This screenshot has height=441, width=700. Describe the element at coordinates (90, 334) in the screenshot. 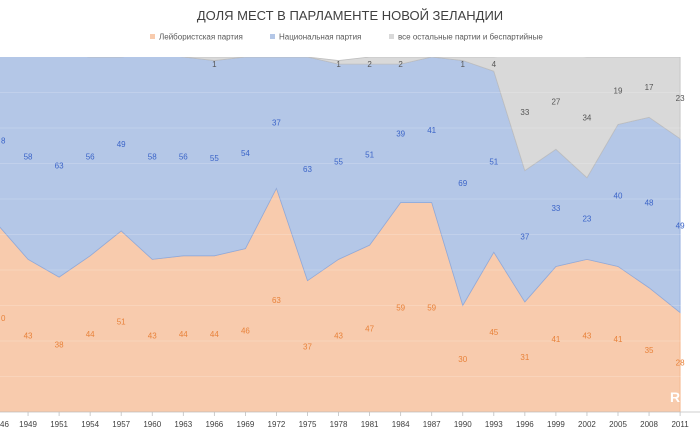

I see `data-label-0-3: 44` at that location.